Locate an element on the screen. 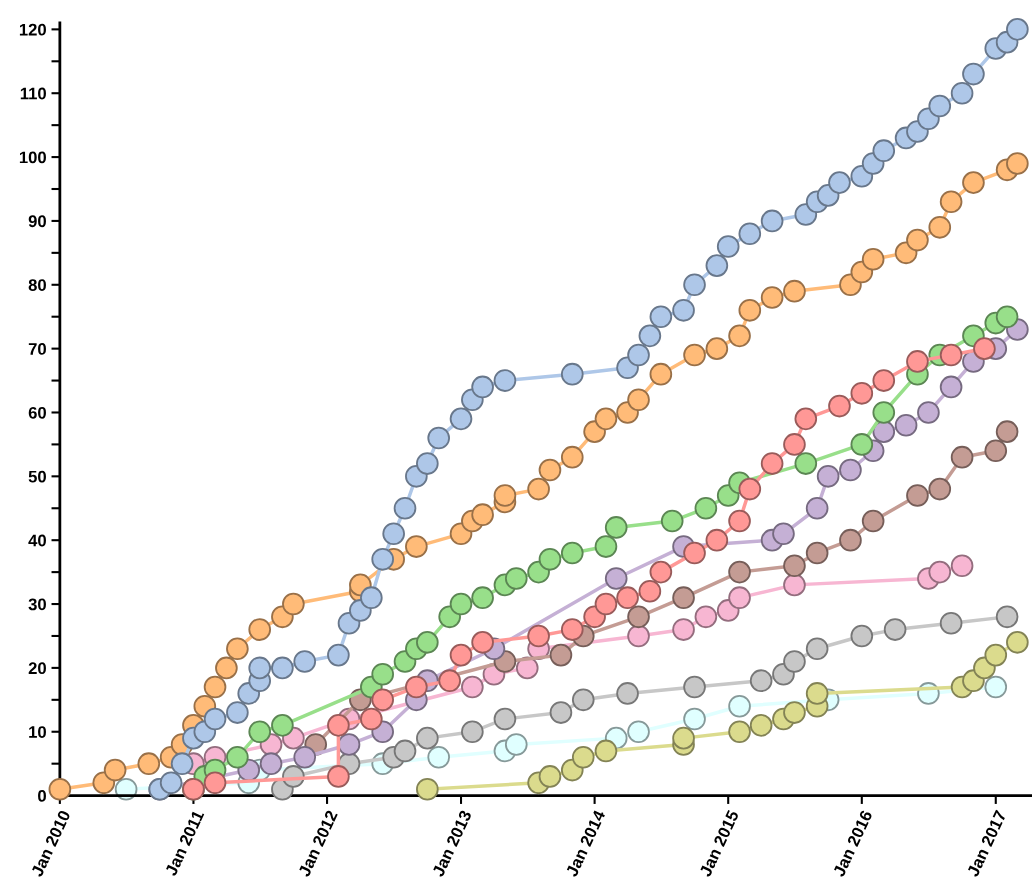 Image resolution: width=1032 pixels, height=884 pixels. x-tick-label: Jan 2012 is located at coordinates (317, 843).